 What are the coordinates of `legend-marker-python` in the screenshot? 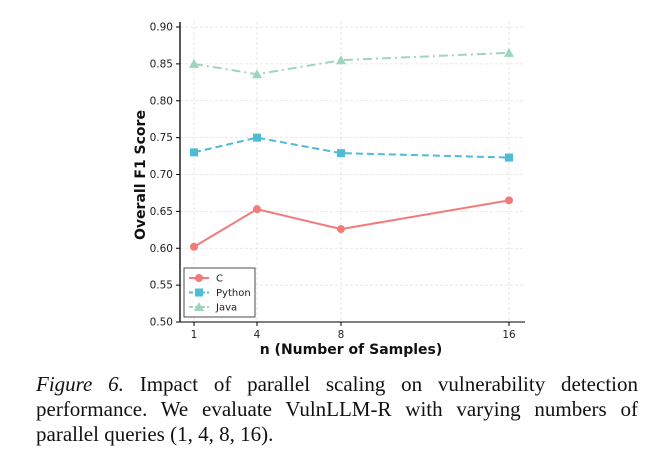 It's located at (199, 292).